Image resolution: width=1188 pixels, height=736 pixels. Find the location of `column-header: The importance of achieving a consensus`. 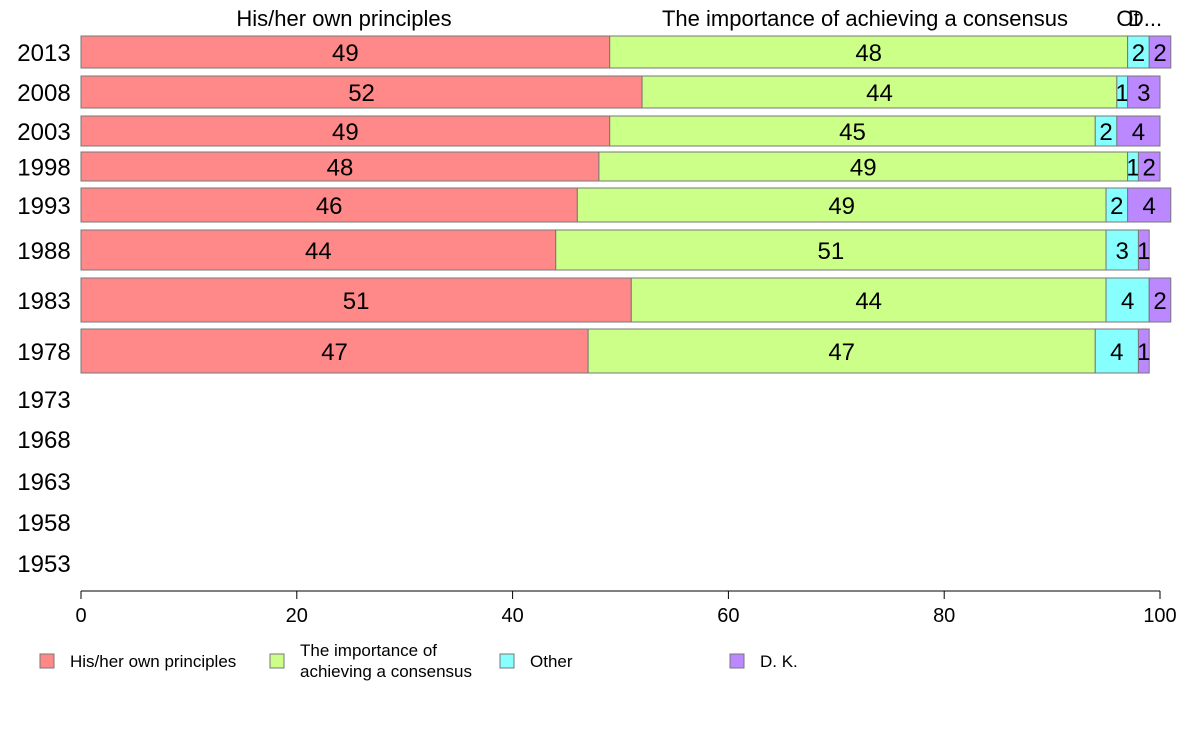

column-header: The importance of achieving a consensus is located at coordinates (865, 18).